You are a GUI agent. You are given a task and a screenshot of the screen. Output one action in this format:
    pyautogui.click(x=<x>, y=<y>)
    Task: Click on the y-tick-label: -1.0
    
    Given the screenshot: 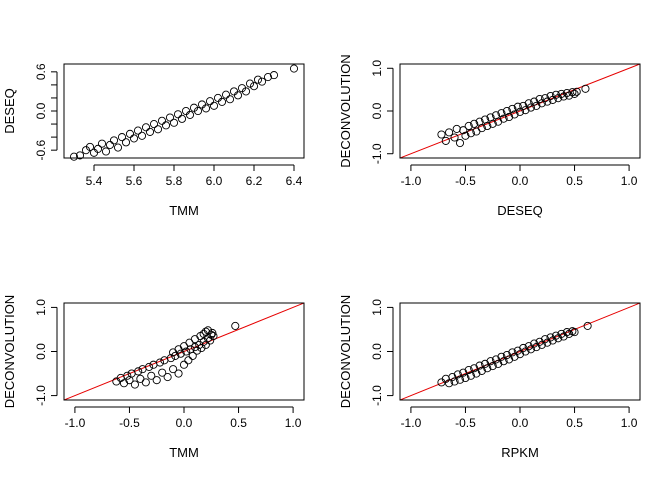 What is the action you would take?
    pyautogui.click(x=41, y=395)
    